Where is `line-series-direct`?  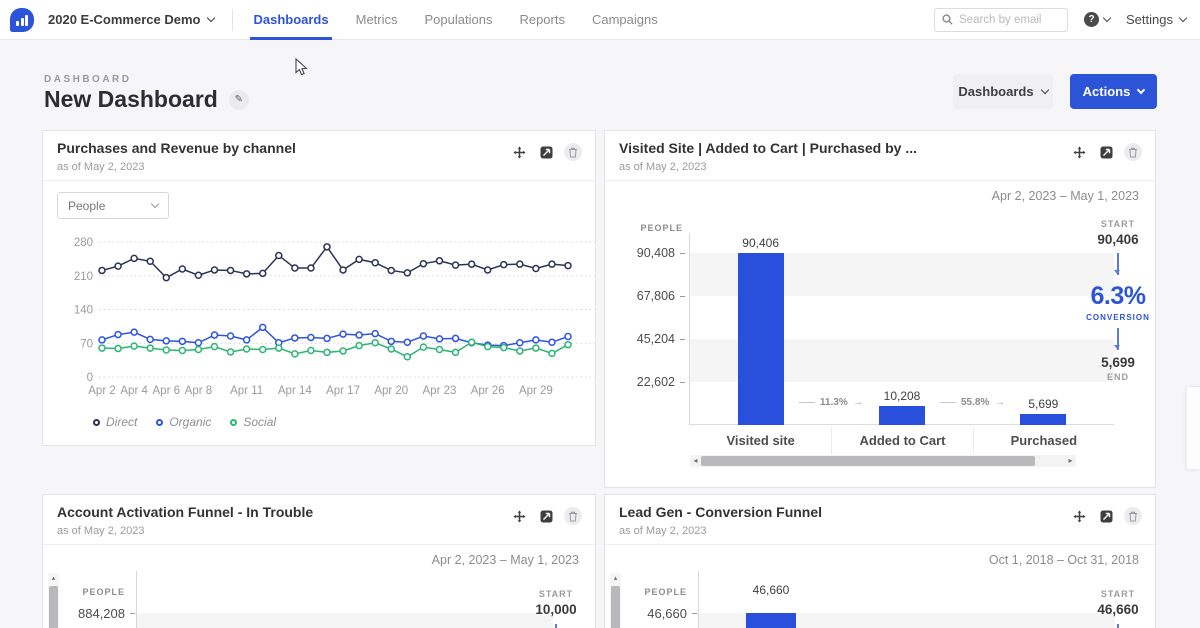 line-series-direct is located at coordinates (335, 262).